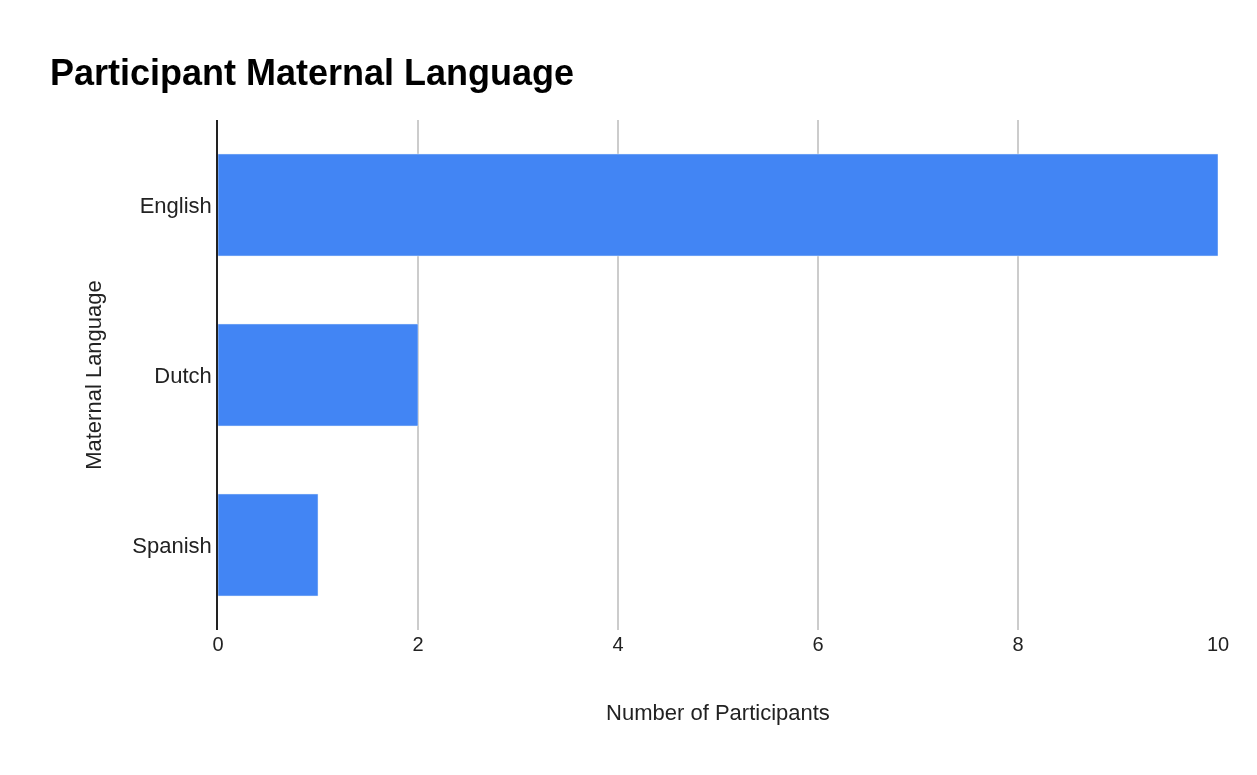 Image resolution: width=1257 pixels, height=775 pixels. Describe the element at coordinates (172, 545) in the screenshot. I see `y-tick-label: Spanish` at that location.